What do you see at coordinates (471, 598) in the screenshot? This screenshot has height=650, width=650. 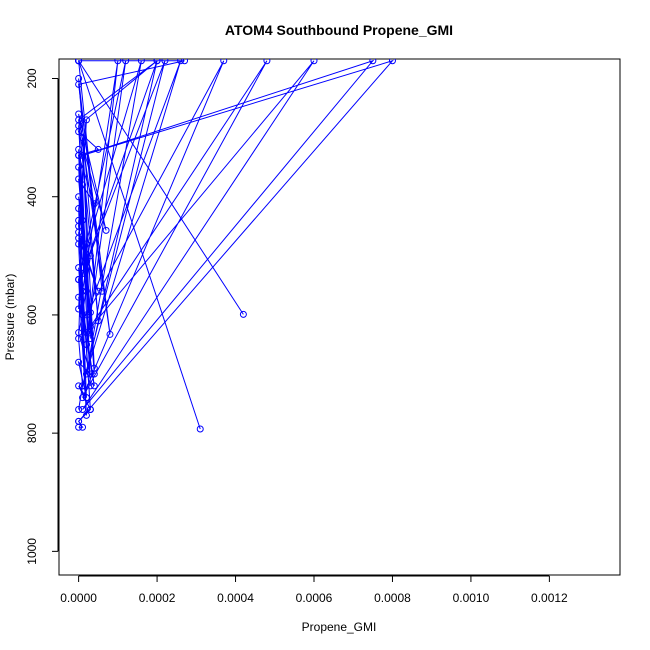 I see `x-tick-label: 0.0010` at bounding box center [471, 598].